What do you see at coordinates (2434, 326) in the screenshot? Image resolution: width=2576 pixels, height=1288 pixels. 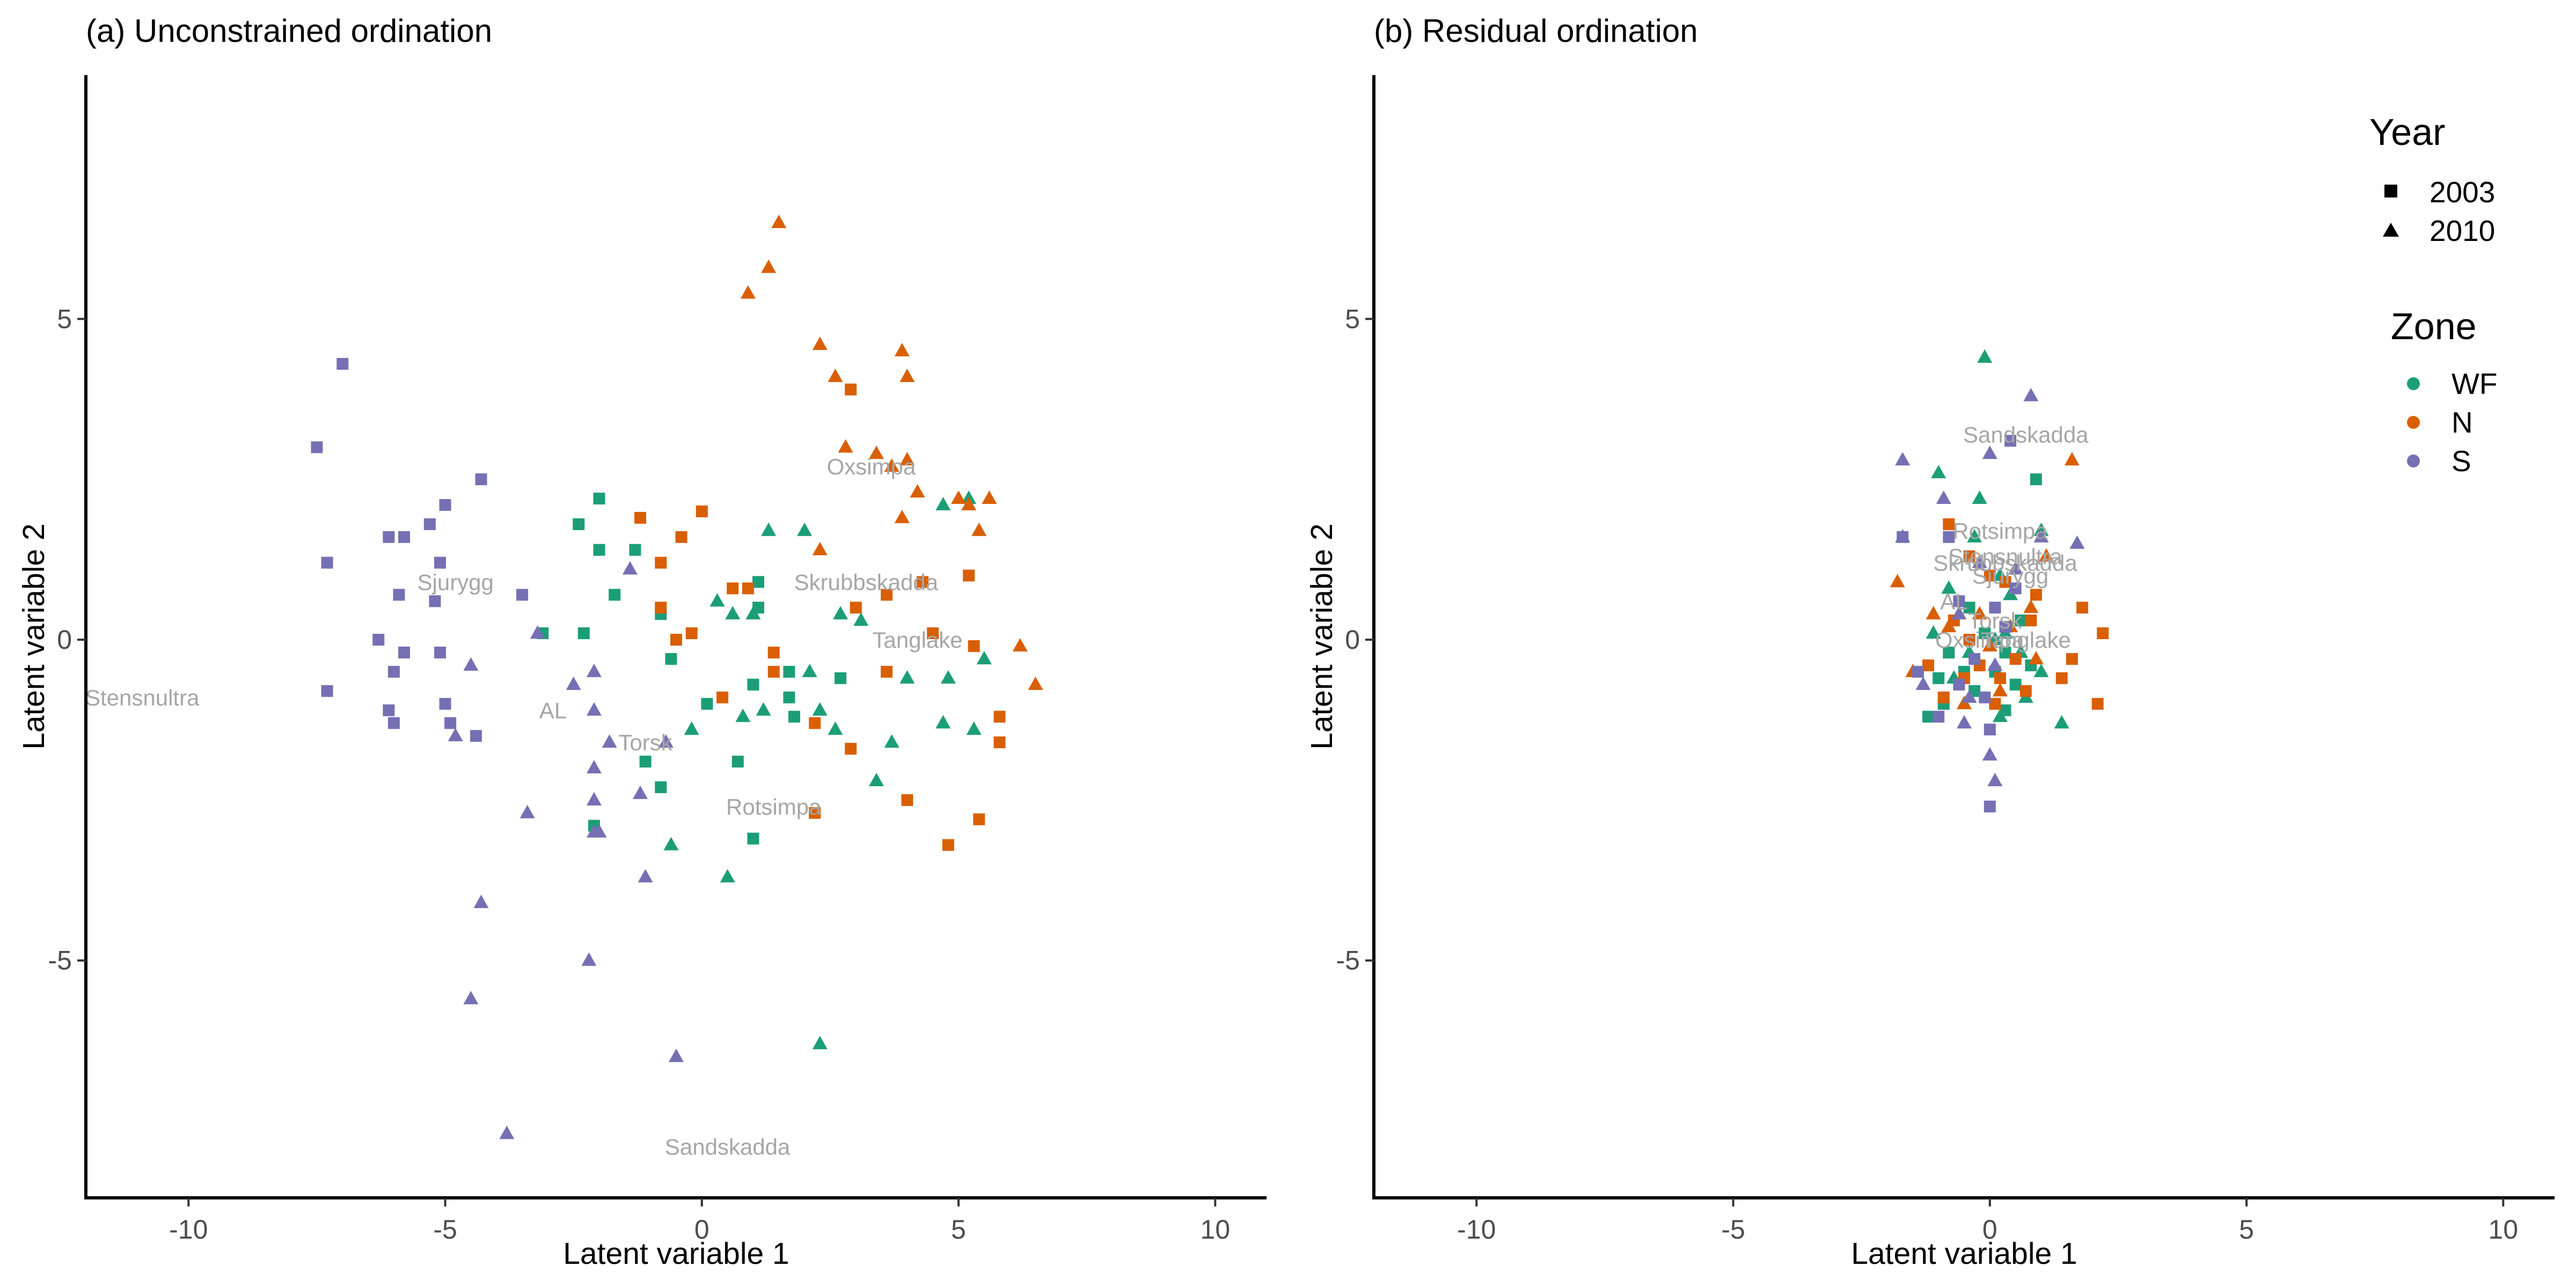 I see `legend-zone-title: Zone` at bounding box center [2434, 326].